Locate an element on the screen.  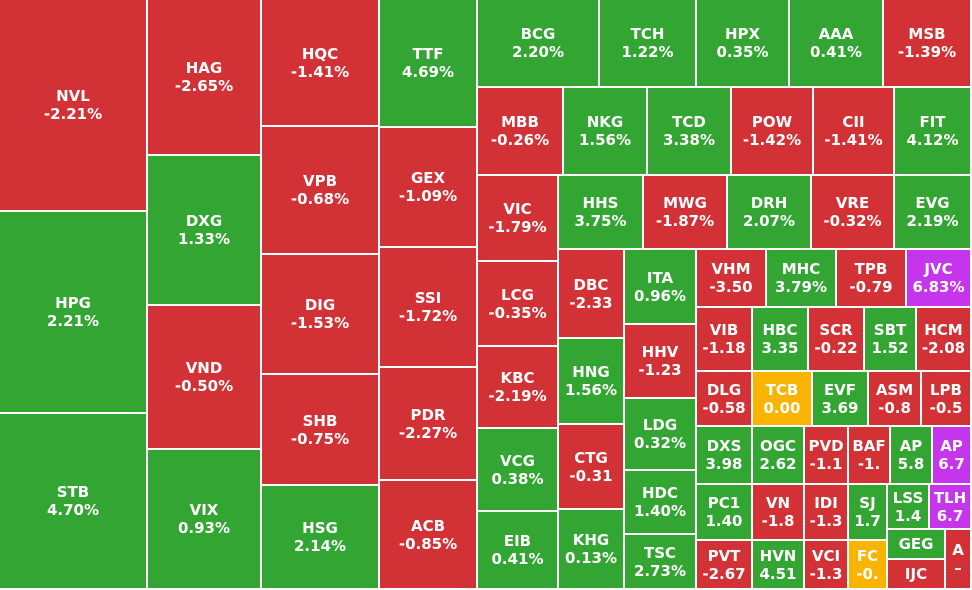
change-label: -1.09% is located at coordinates (428, 196).